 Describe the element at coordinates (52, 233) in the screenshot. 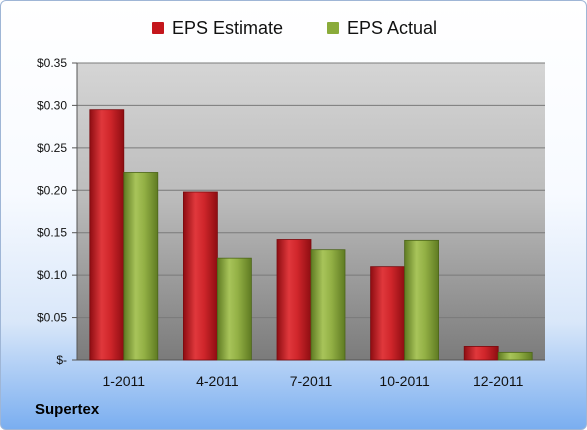

I see `y-tick-label: $0.15` at that location.